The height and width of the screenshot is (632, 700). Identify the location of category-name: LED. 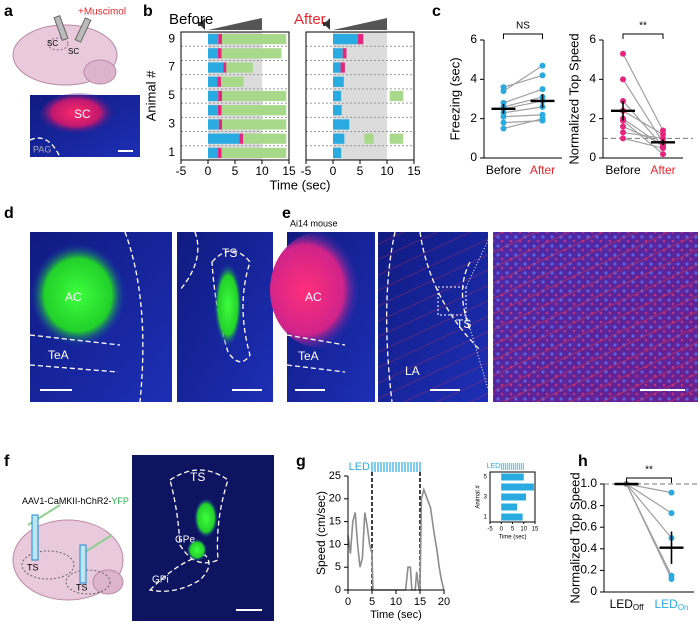
(666, 604).